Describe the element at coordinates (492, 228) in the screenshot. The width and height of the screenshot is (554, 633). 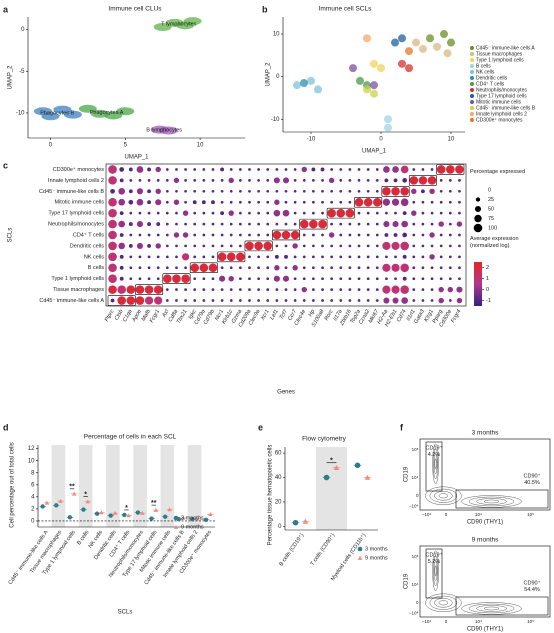
I see `size-legend-label: 100` at that location.